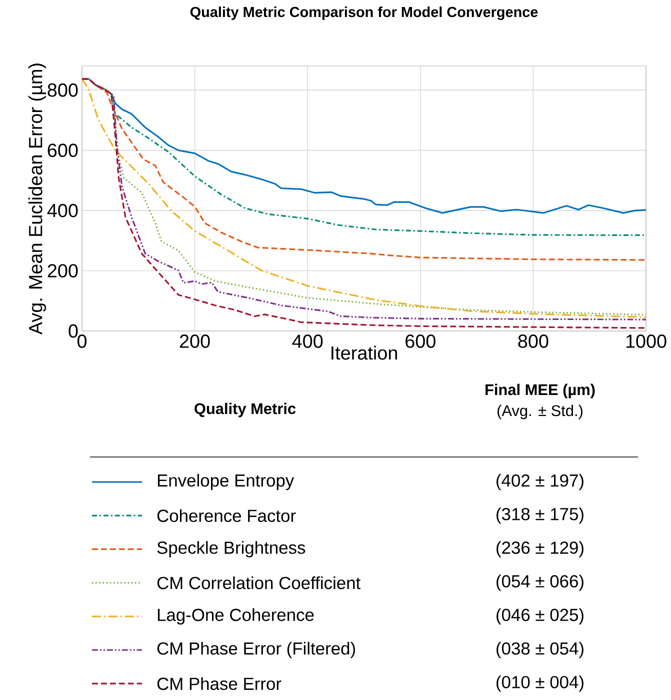  Describe the element at coordinates (307, 341) in the screenshot. I see `x-tick-label: 400` at that location.